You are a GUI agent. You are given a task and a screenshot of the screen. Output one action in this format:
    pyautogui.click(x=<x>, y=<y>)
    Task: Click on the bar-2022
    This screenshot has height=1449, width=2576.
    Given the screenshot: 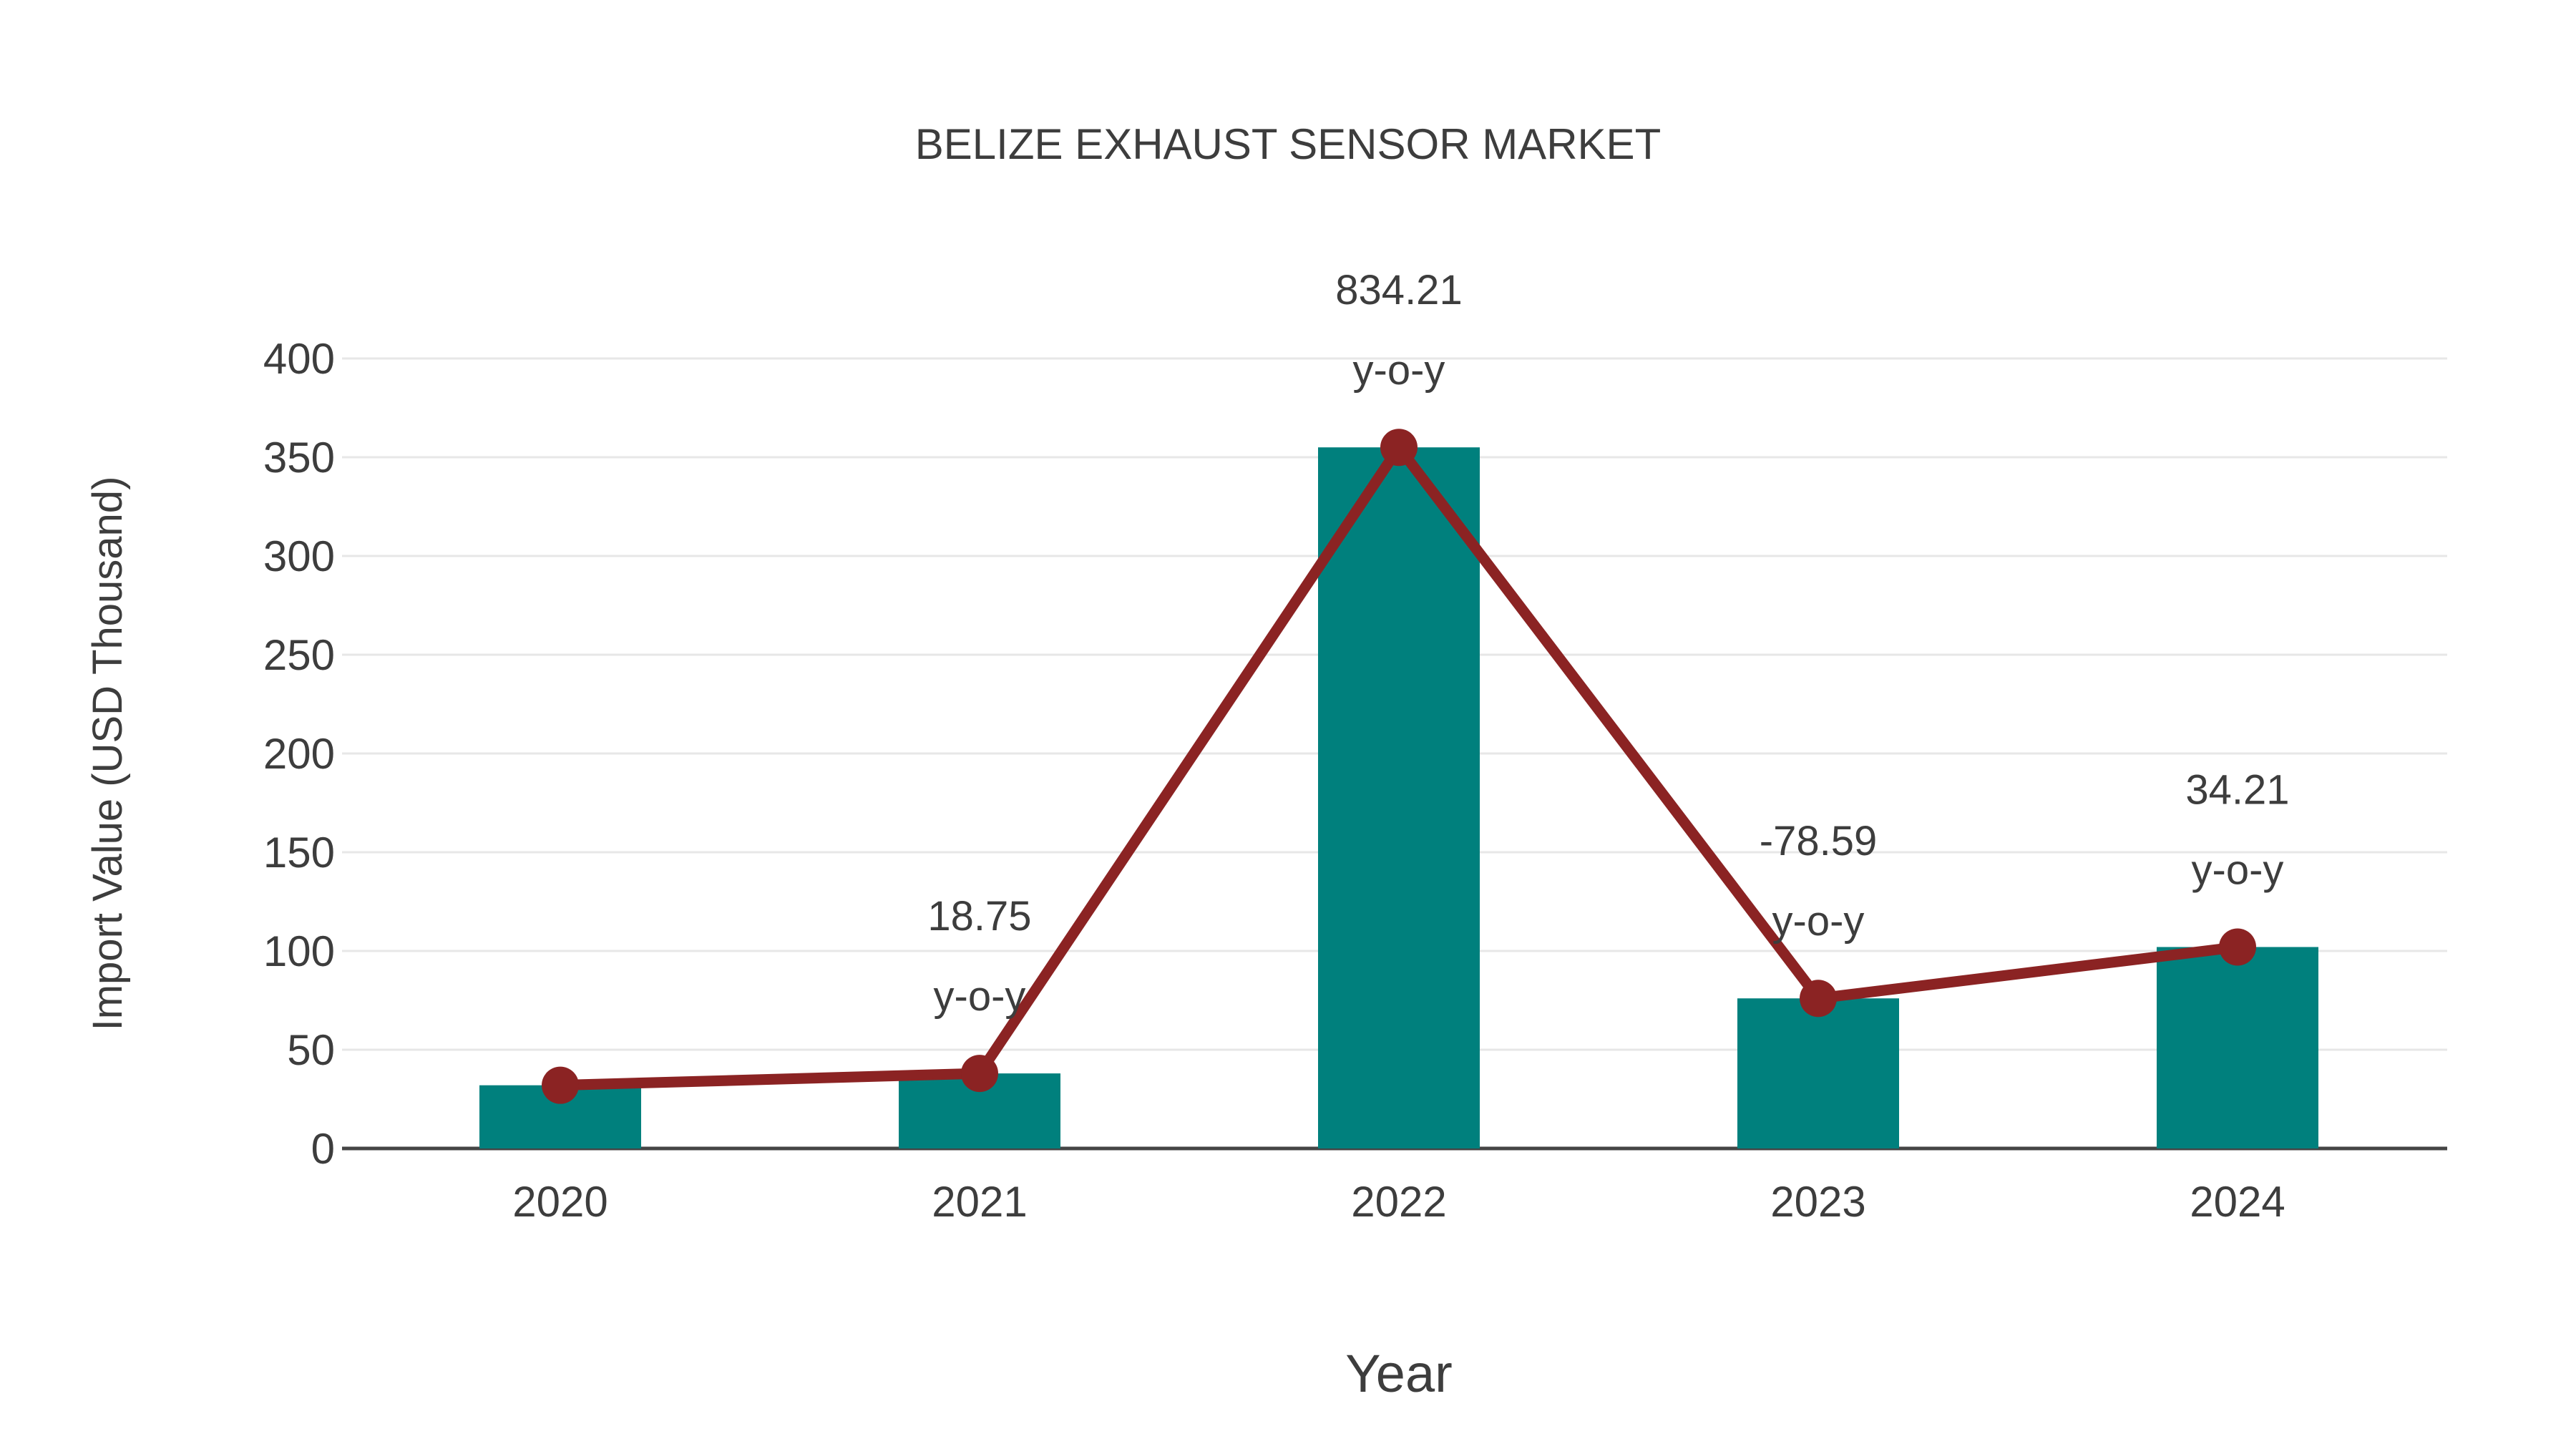 What is the action you would take?
    pyautogui.click(x=1399, y=797)
    